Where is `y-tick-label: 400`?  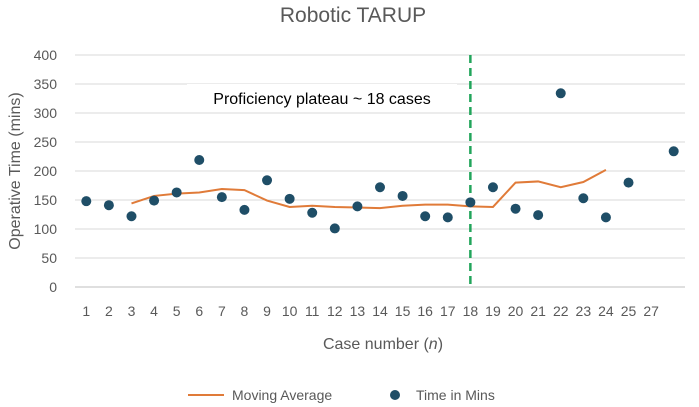
y-tick-label: 400 is located at coordinates (46, 55).